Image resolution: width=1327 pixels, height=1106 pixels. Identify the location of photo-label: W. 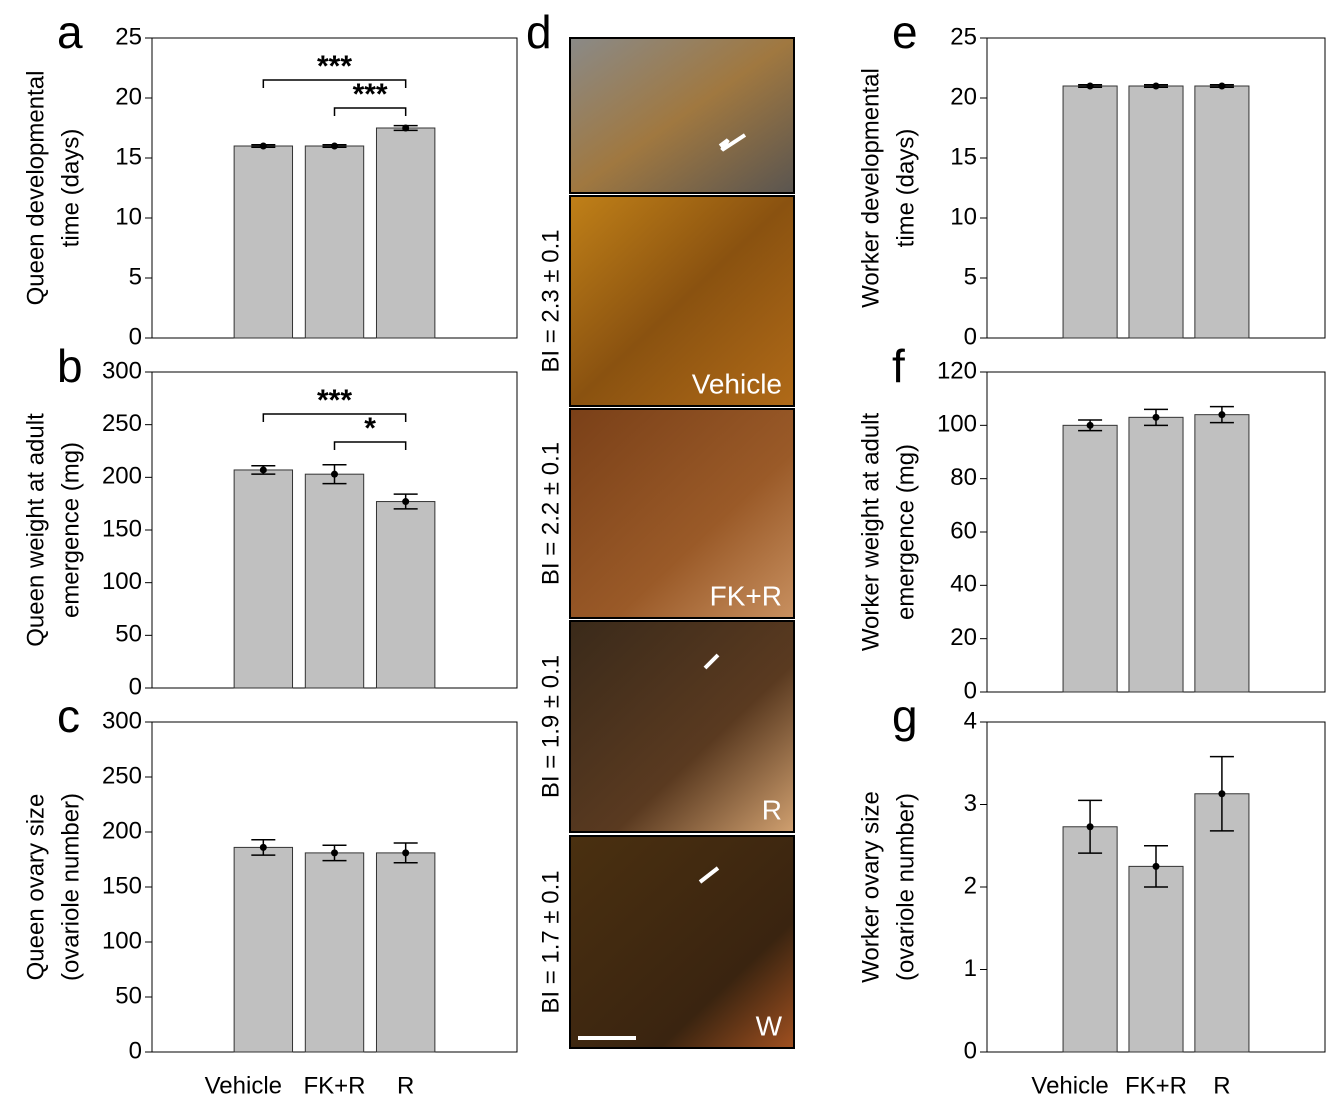
(769, 1025).